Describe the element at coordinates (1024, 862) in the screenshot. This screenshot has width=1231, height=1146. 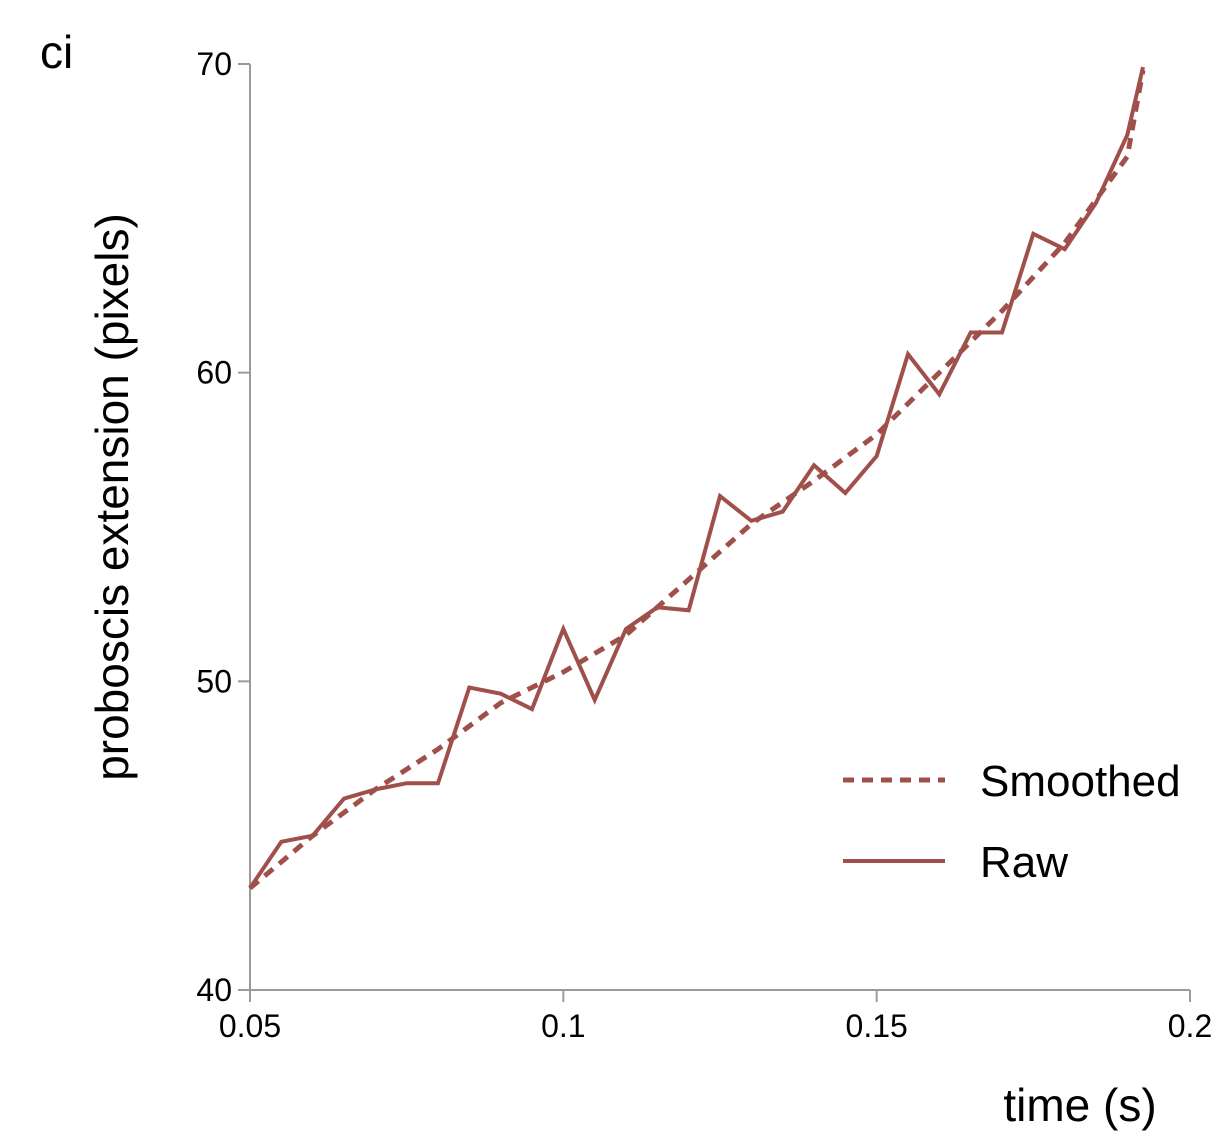
I see `legend-label-raw: Raw` at that location.